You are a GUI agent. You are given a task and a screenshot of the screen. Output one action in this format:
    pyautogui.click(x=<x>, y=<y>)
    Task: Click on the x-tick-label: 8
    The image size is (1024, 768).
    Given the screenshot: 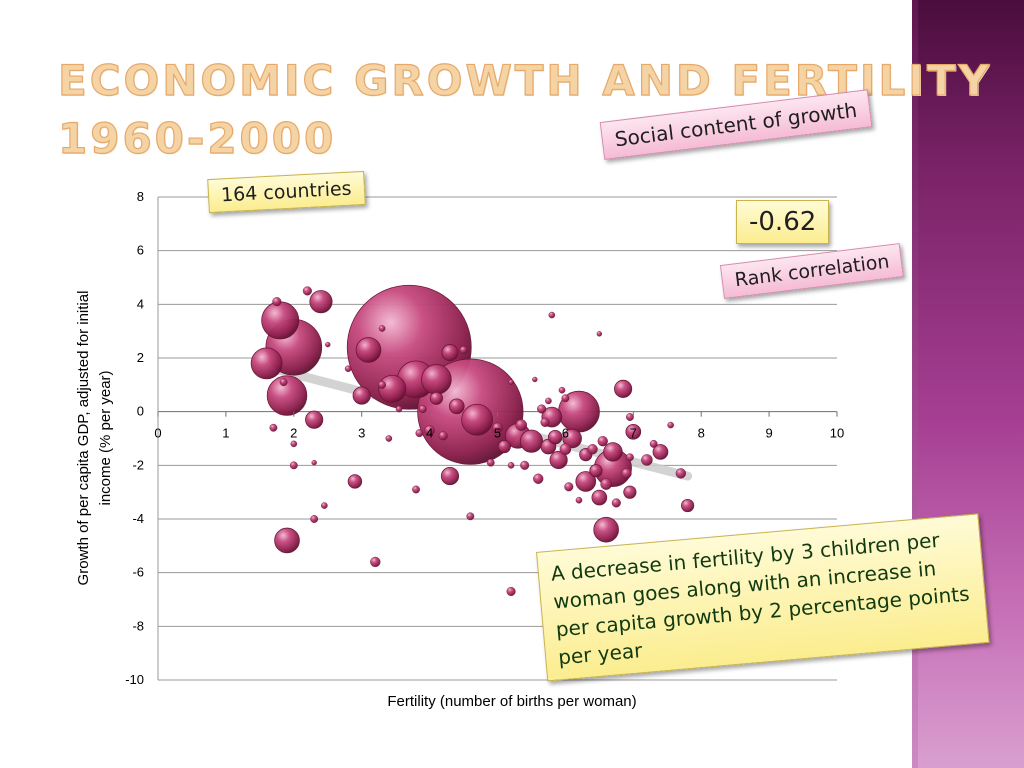 What is the action you would take?
    pyautogui.click(x=701, y=433)
    